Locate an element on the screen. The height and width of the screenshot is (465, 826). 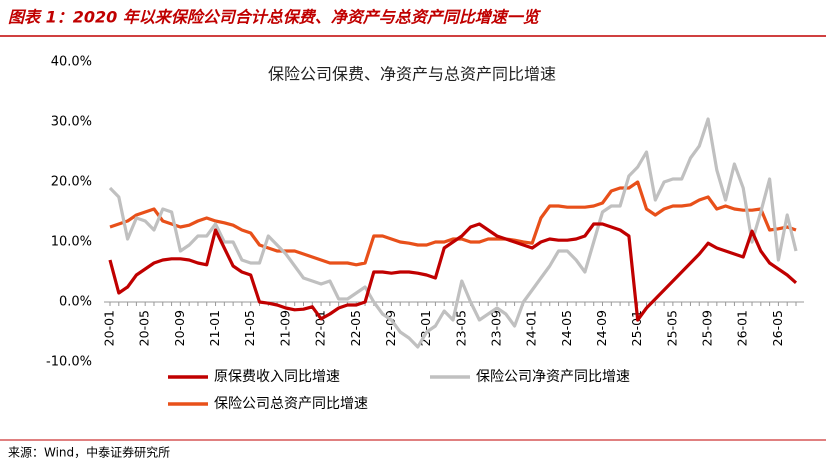
x-tick-label: 23-05 is located at coordinates (460, 328).